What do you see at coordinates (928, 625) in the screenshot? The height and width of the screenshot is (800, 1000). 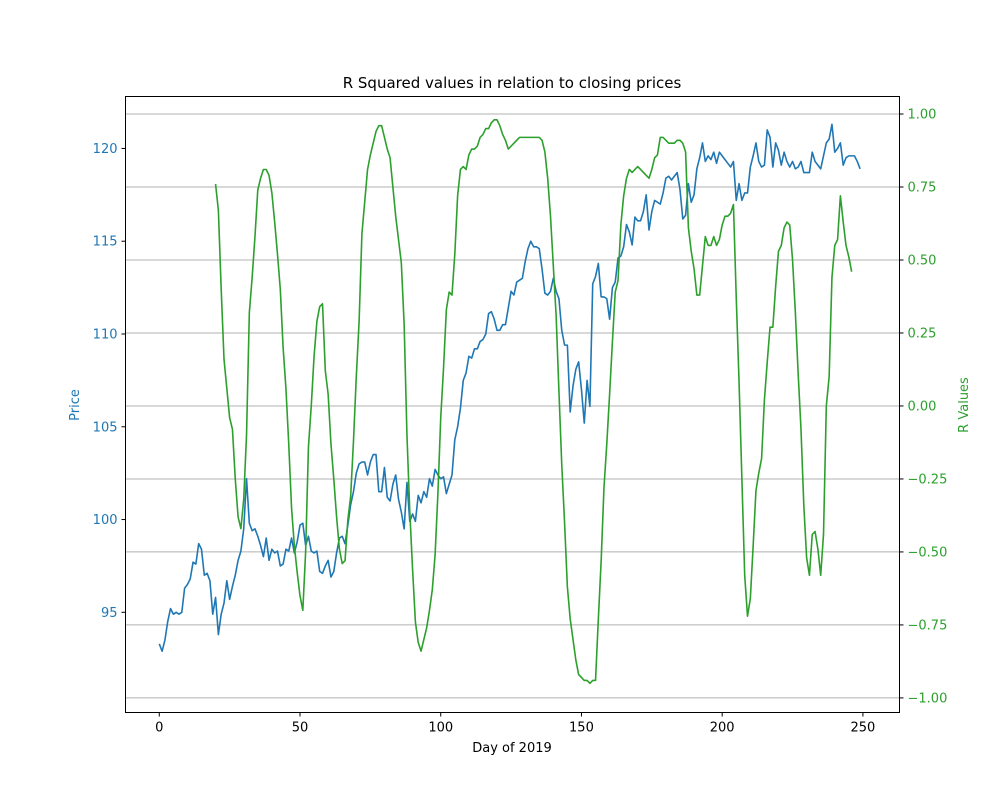 I see `y-right-tick-label: −0.75` at bounding box center [928, 625].